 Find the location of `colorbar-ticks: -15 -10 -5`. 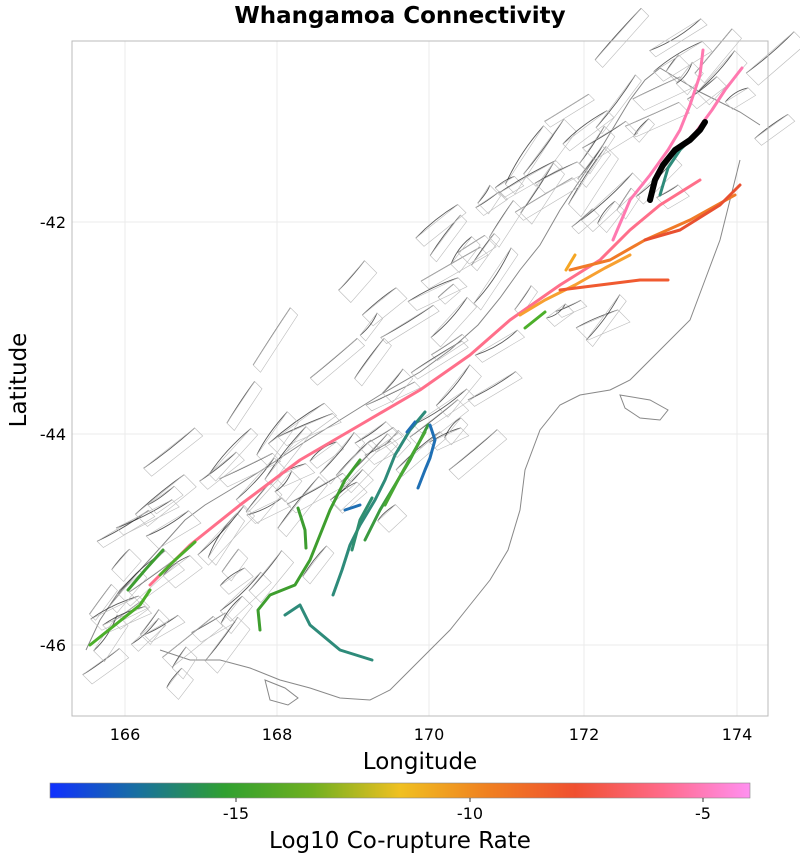

colorbar-ticks: -15 -10 -5 is located at coordinates (467, 810).